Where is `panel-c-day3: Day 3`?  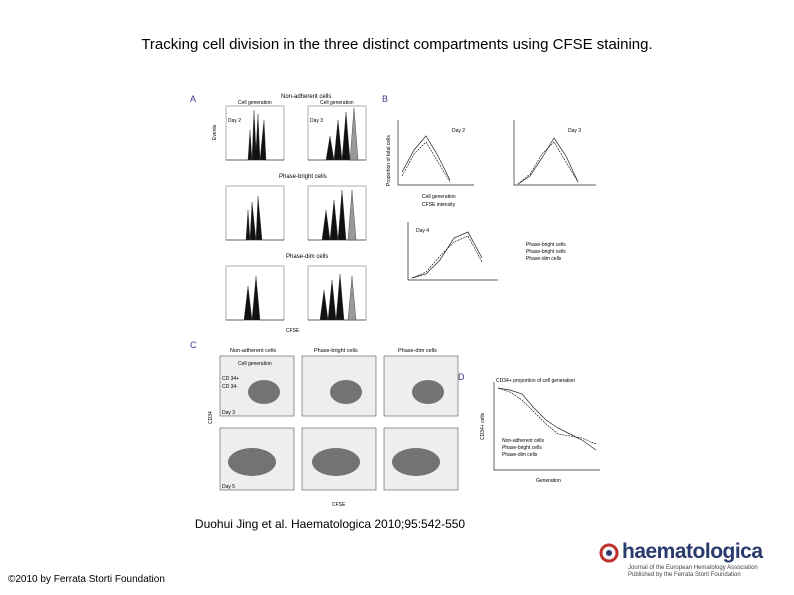
panel-c-day3: Day 3 is located at coordinates (228, 413).